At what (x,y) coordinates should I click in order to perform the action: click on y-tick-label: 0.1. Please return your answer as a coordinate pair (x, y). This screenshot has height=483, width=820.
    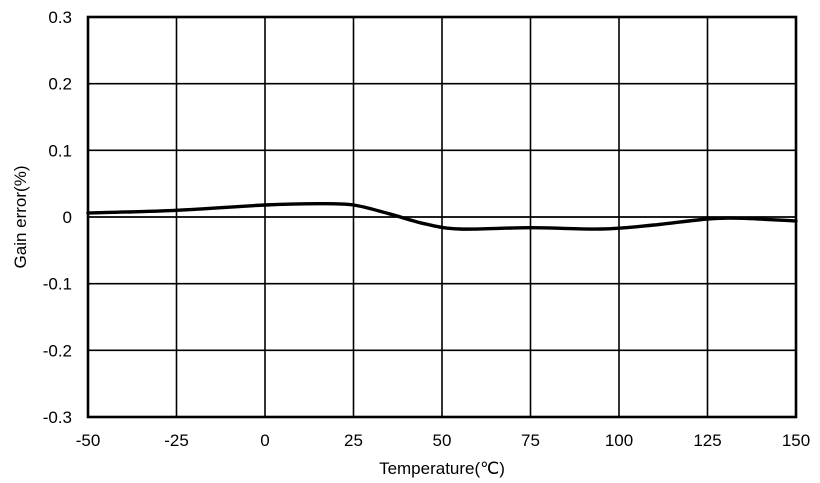
    Looking at the image, I should click on (60, 150).